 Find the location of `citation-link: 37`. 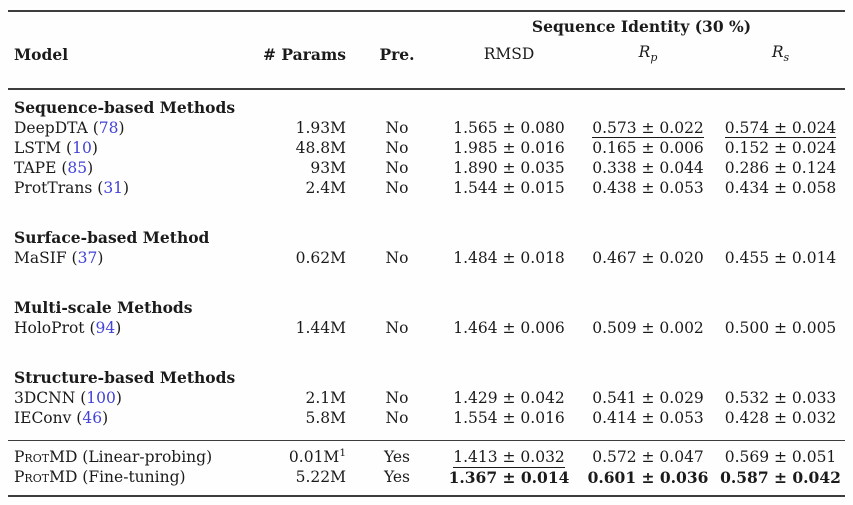

citation-link: 37 is located at coordinates (87, 257).